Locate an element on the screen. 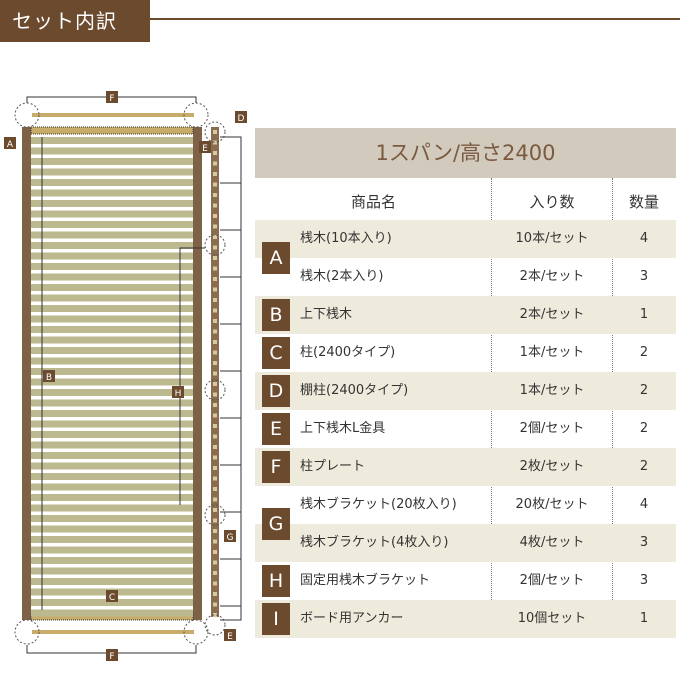  part-group: 柱プレート 2枚/セット 2 F is located at coordinates (465, 467).